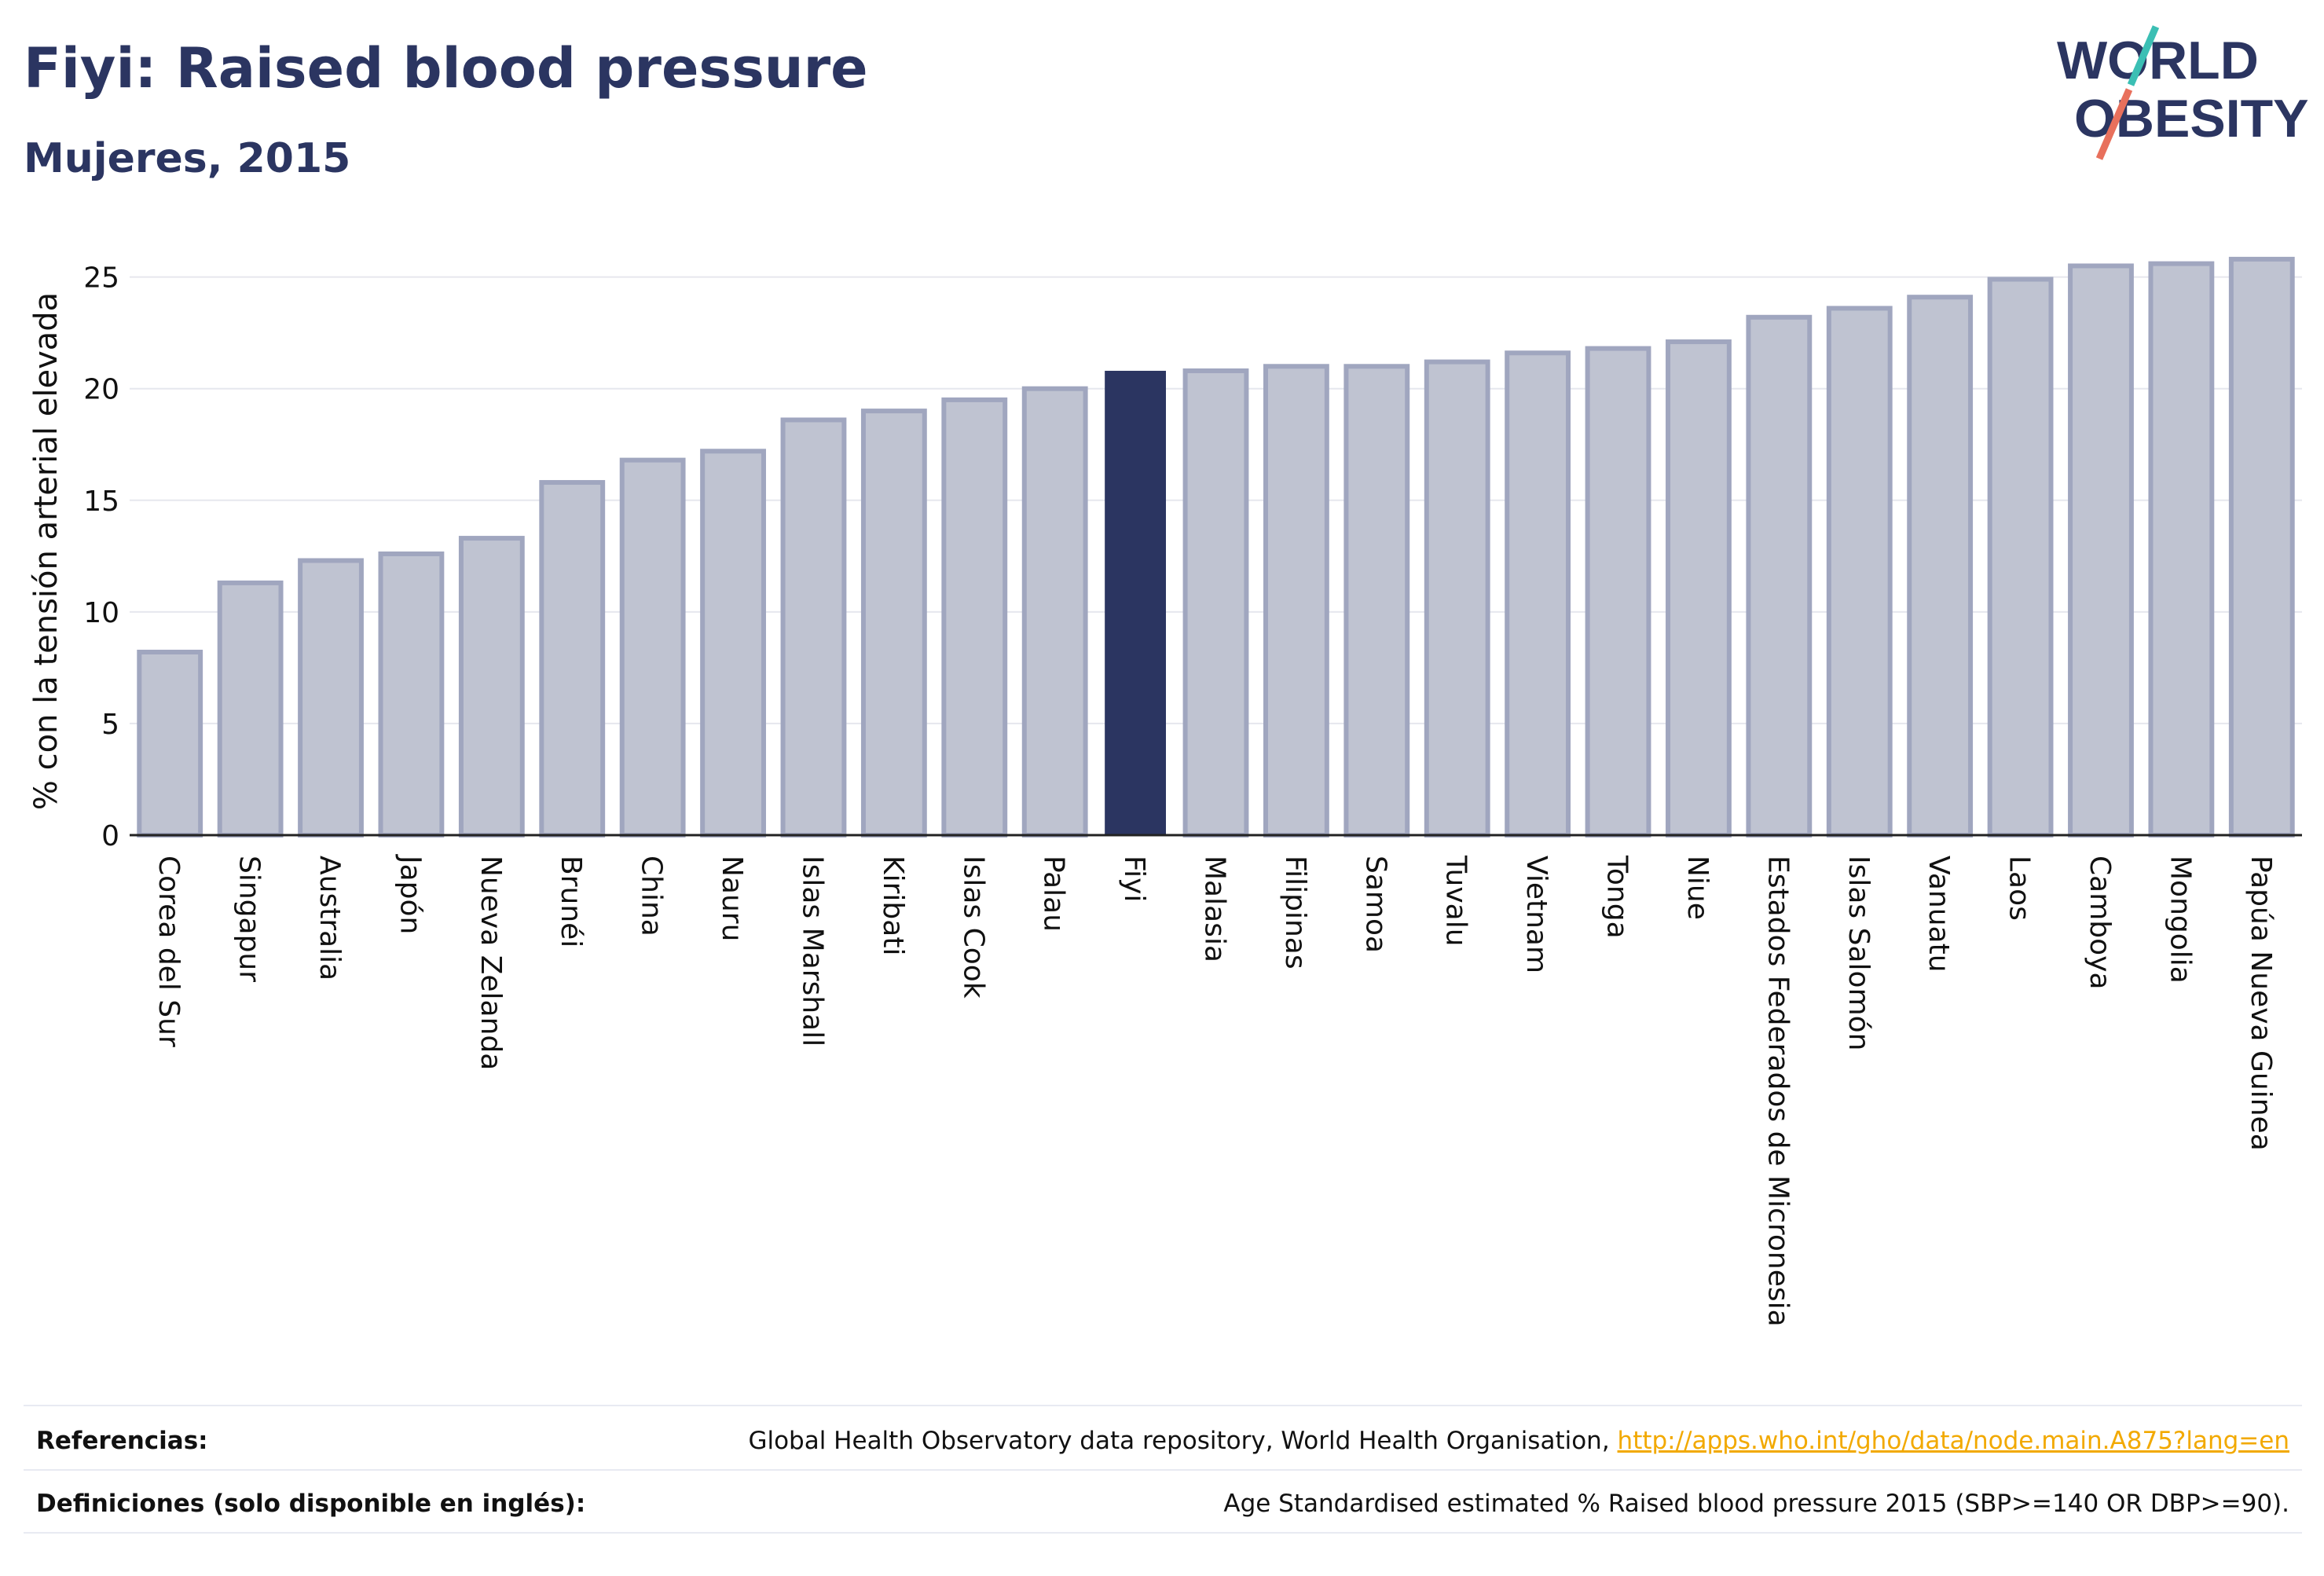 Image resolution: width=2324 pixels, height=1576 pixels. What do you see at coordinates (250, 708) in the screenshot?
I see `bar-singapur` at bounding box center [250, 708].